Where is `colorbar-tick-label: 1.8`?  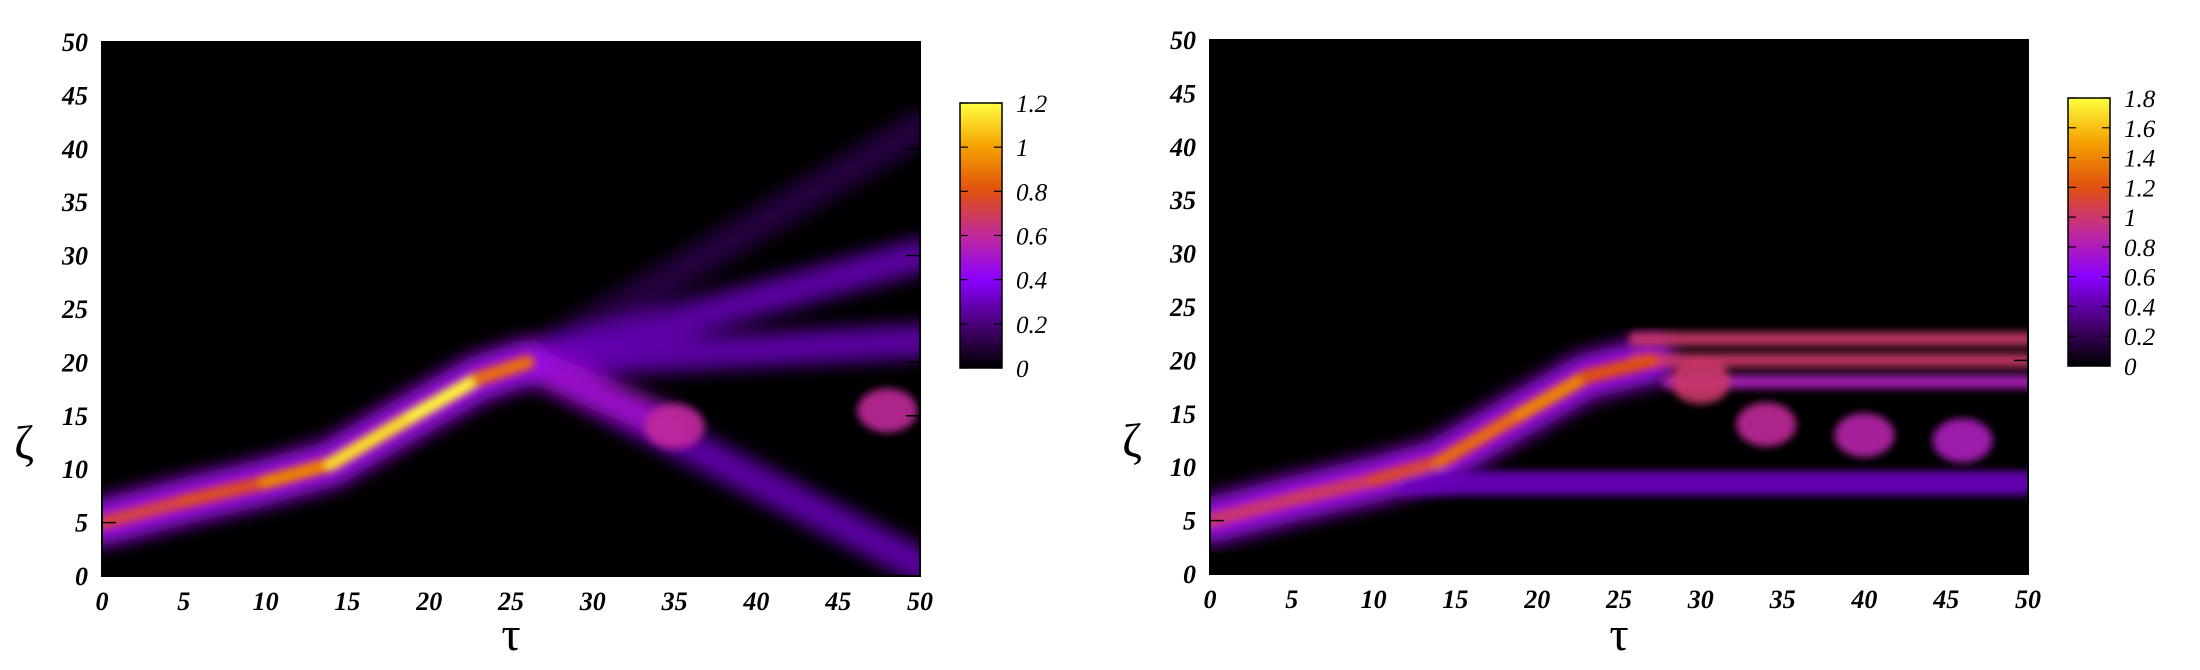
colorbar-tick-label: 1.8 is located at coordinates (2140, 99).